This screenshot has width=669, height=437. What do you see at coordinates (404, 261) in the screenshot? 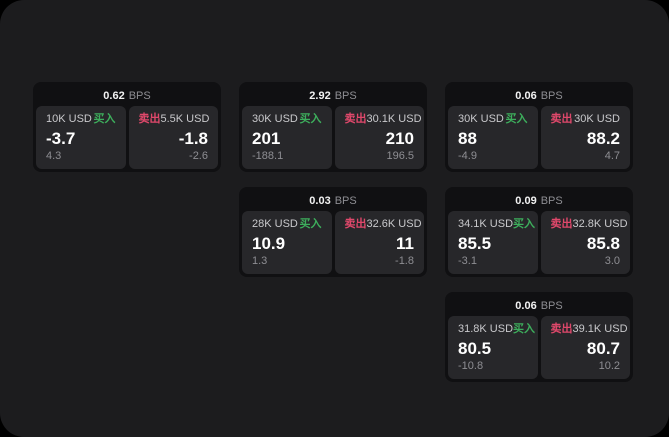
I see `sell-sub-value: -1.8` at bounding box center [404, 261].